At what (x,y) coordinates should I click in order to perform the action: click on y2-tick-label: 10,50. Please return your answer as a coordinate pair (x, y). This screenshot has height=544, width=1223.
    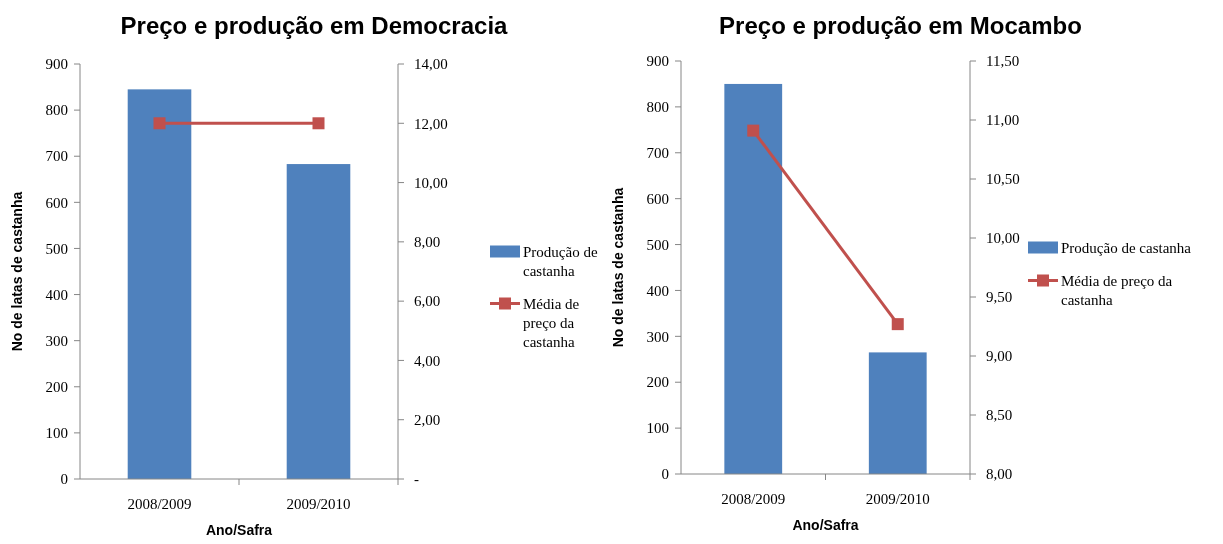
    Looking at the image, I should click on (1003, 179).